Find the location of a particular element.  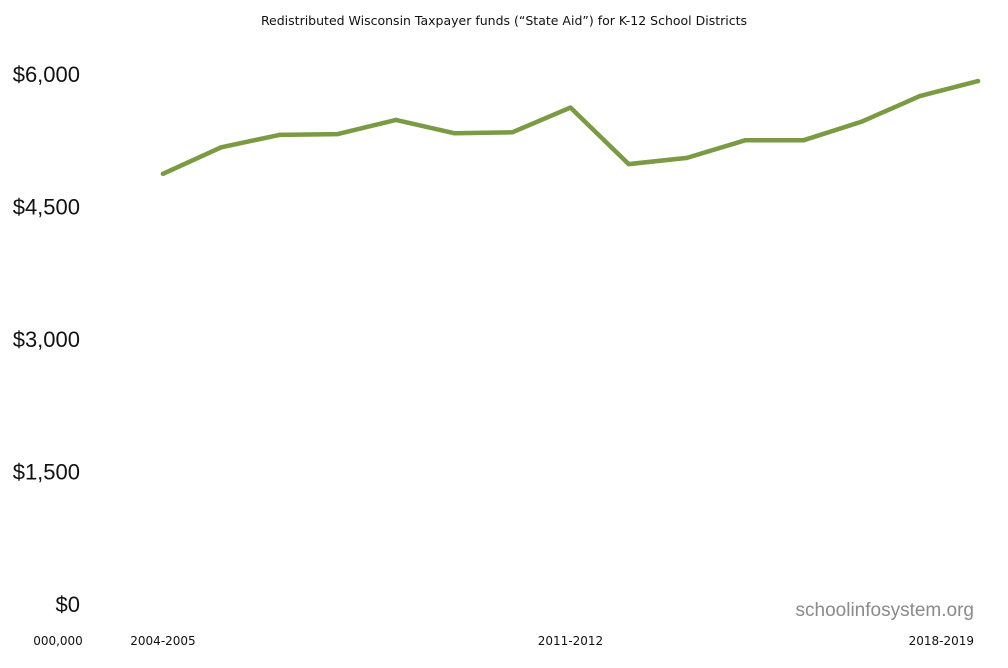

y-tick-label: $4,500 is located at coordinates (46, 207).